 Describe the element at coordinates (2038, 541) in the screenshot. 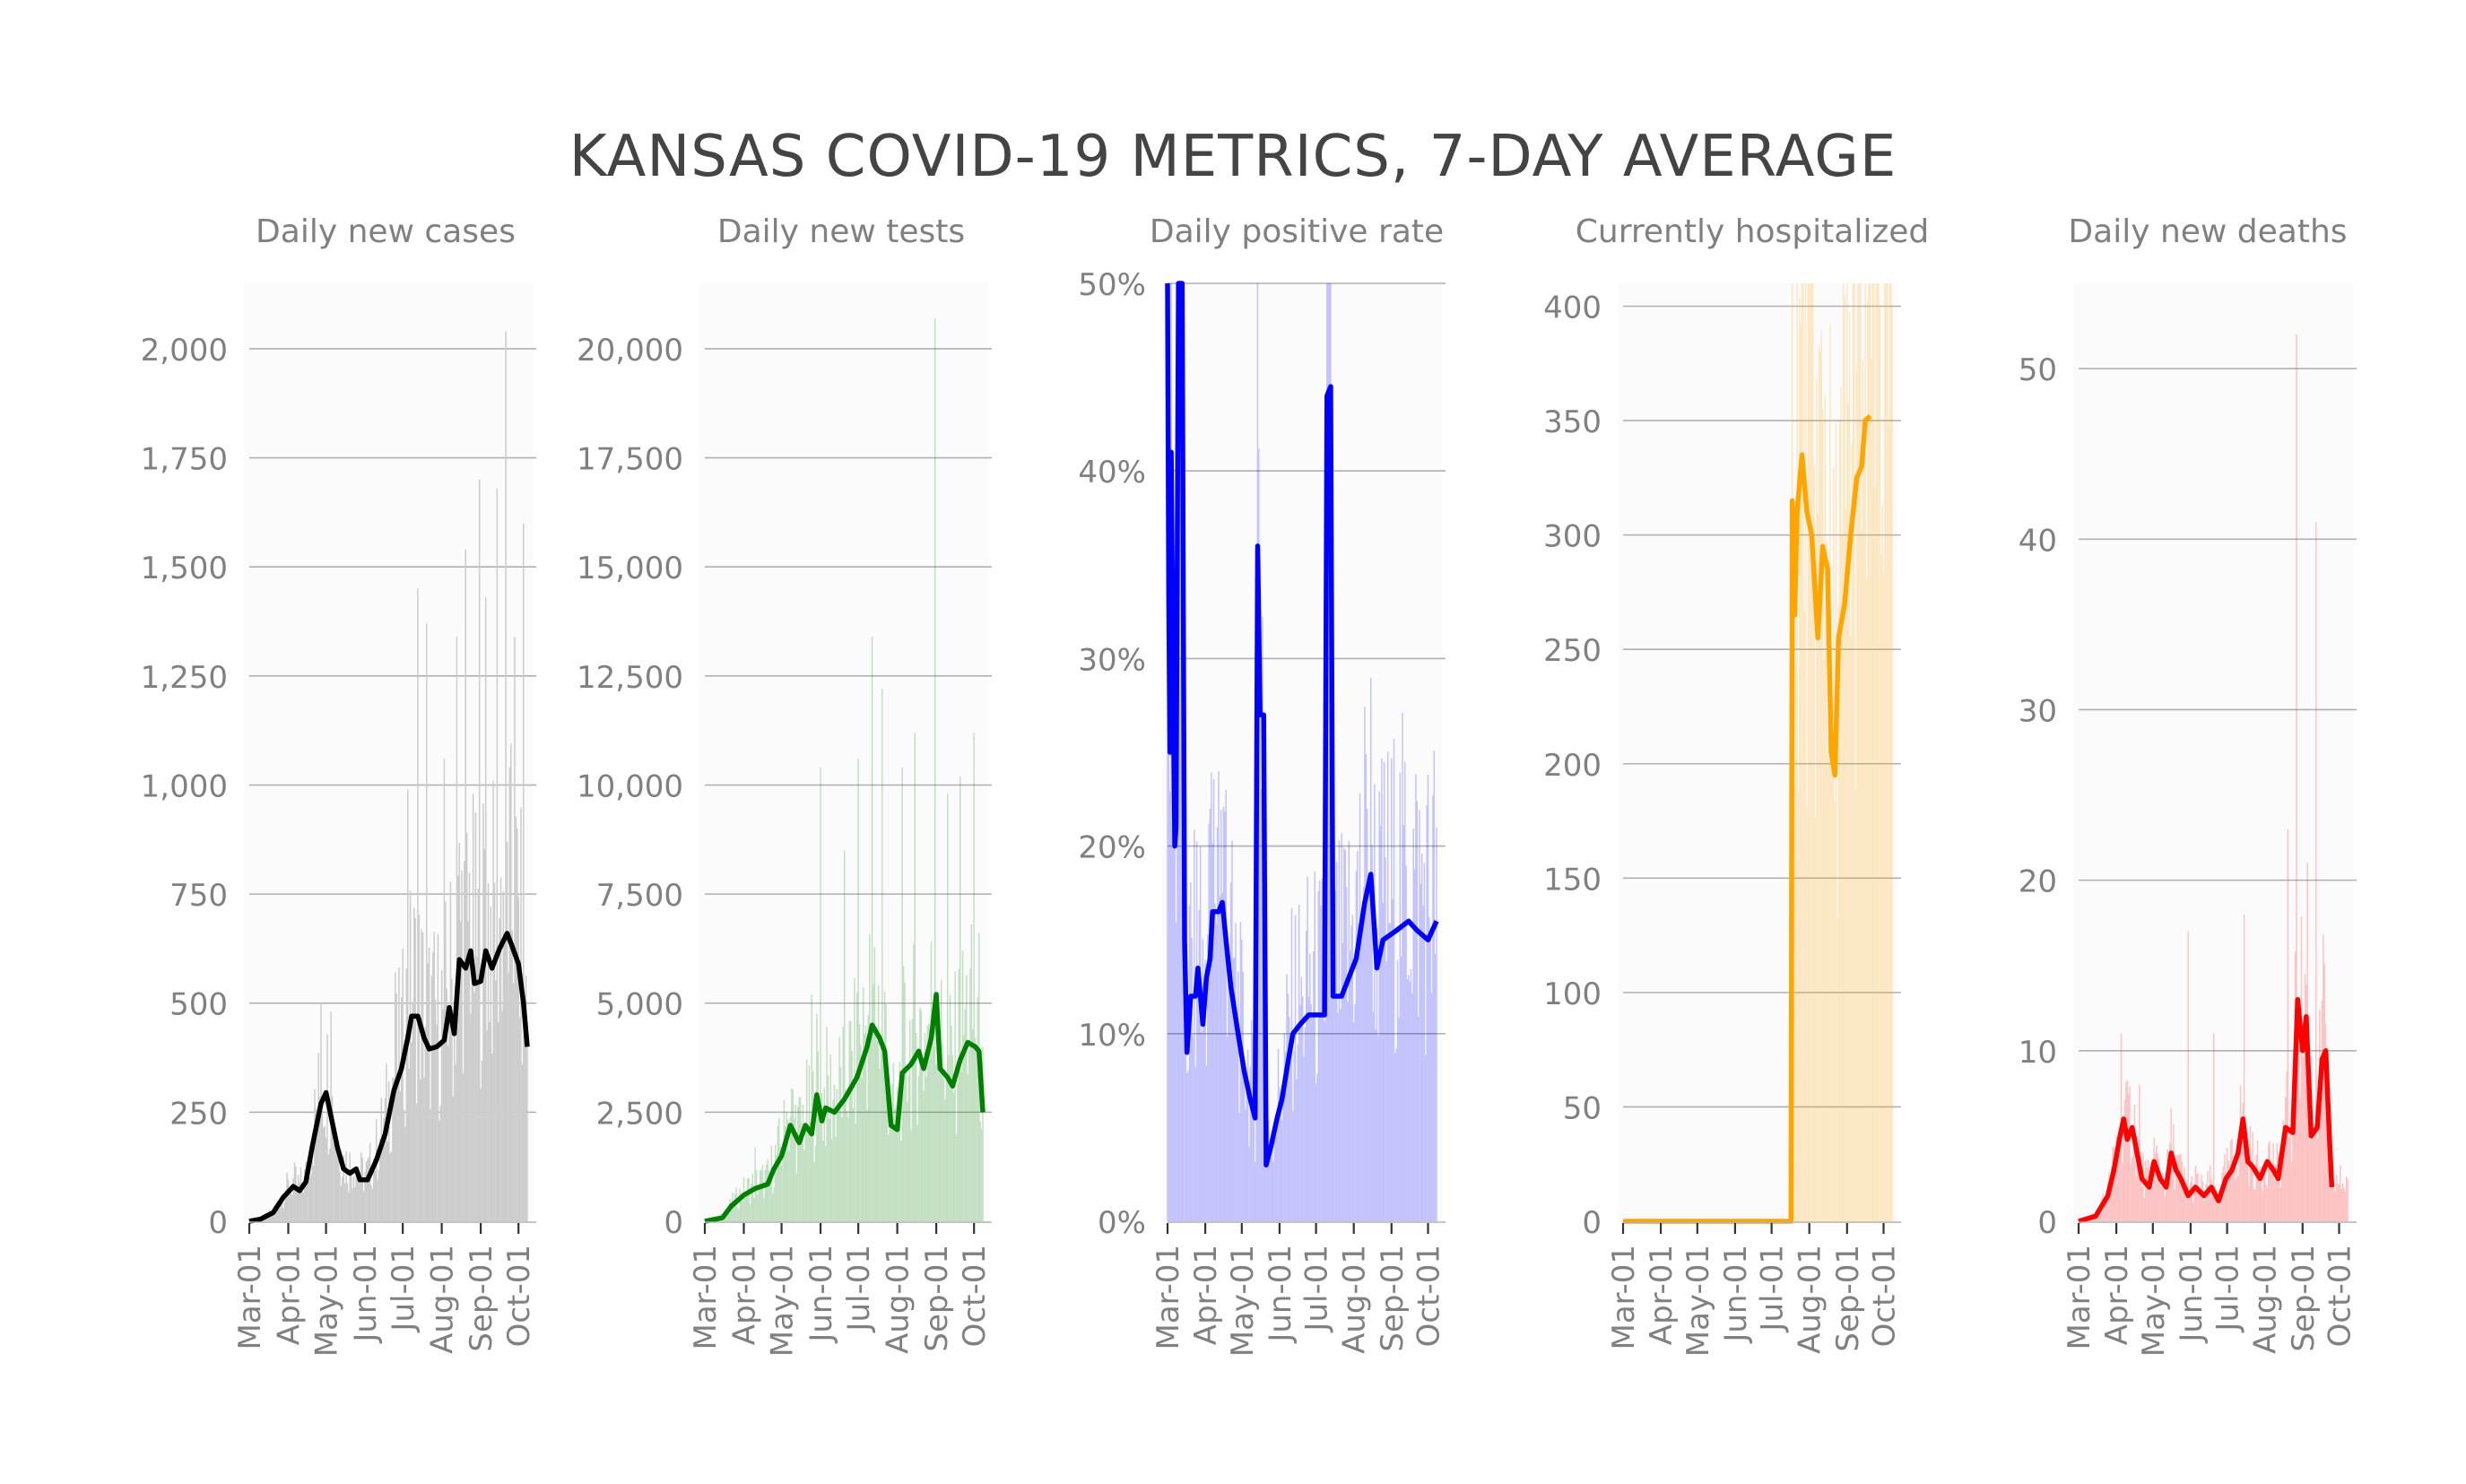

I see `y-tick-label: 40` at that location.